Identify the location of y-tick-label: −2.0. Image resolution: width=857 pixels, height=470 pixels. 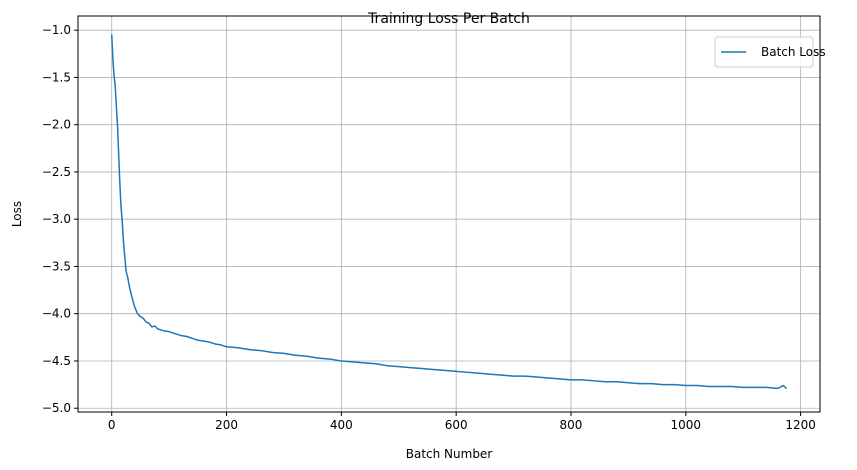
(56, 125).